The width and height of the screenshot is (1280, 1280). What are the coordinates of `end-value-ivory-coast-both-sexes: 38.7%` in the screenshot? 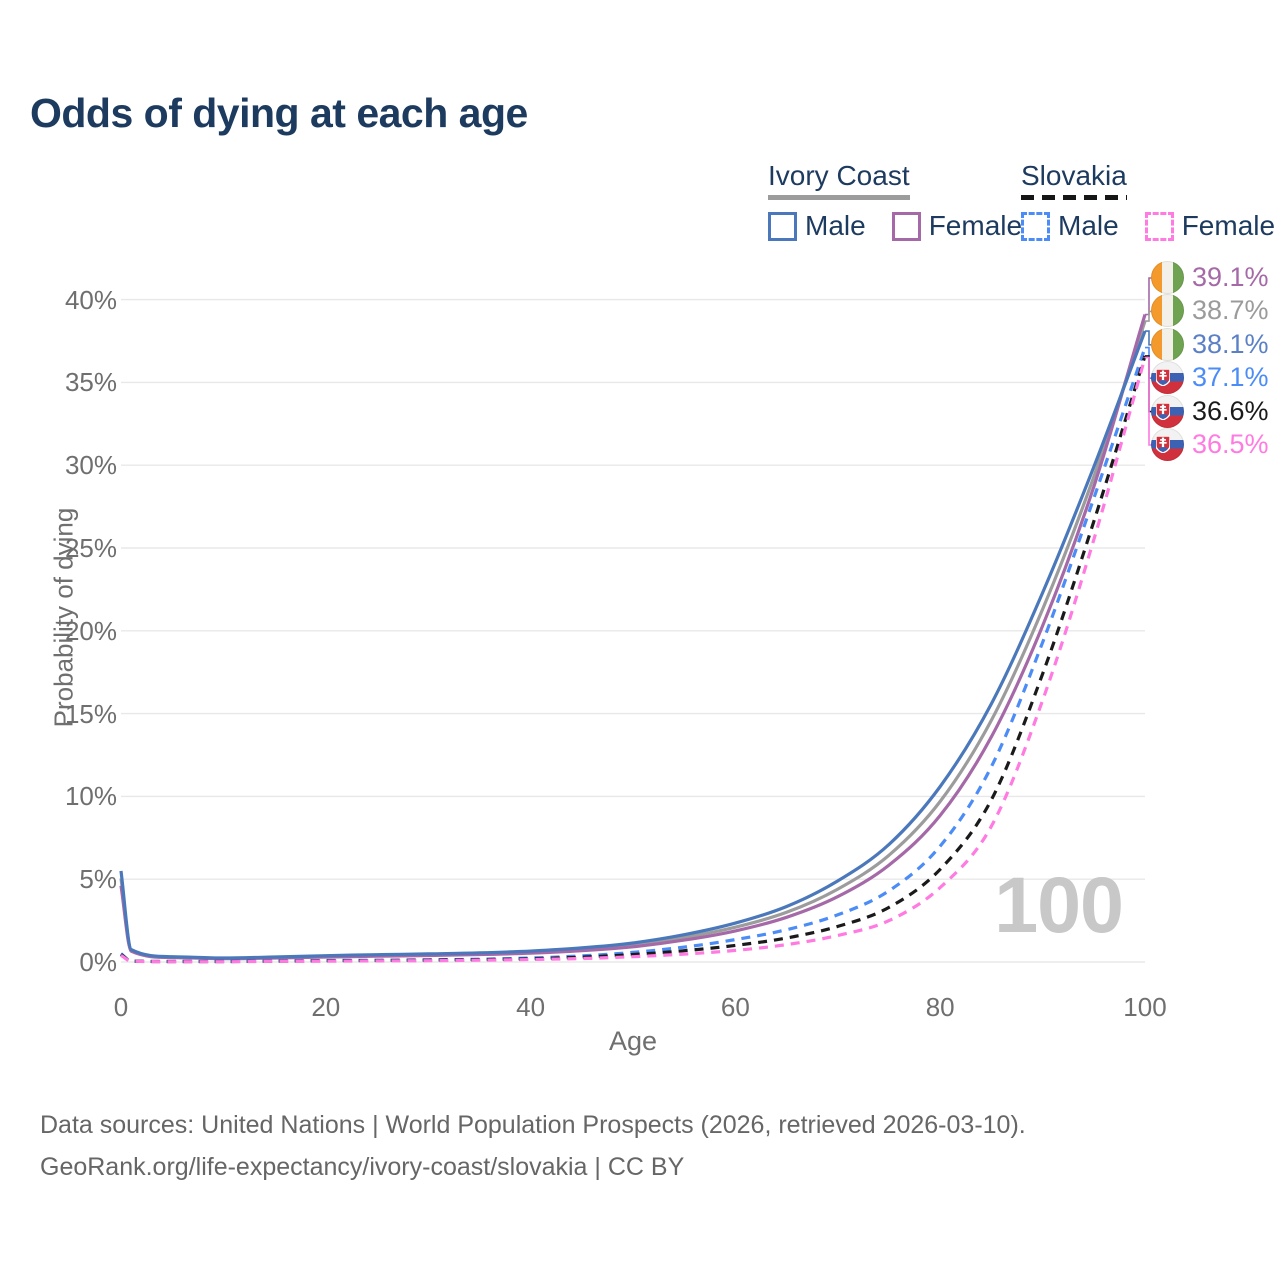 It's located at (1230, 310).